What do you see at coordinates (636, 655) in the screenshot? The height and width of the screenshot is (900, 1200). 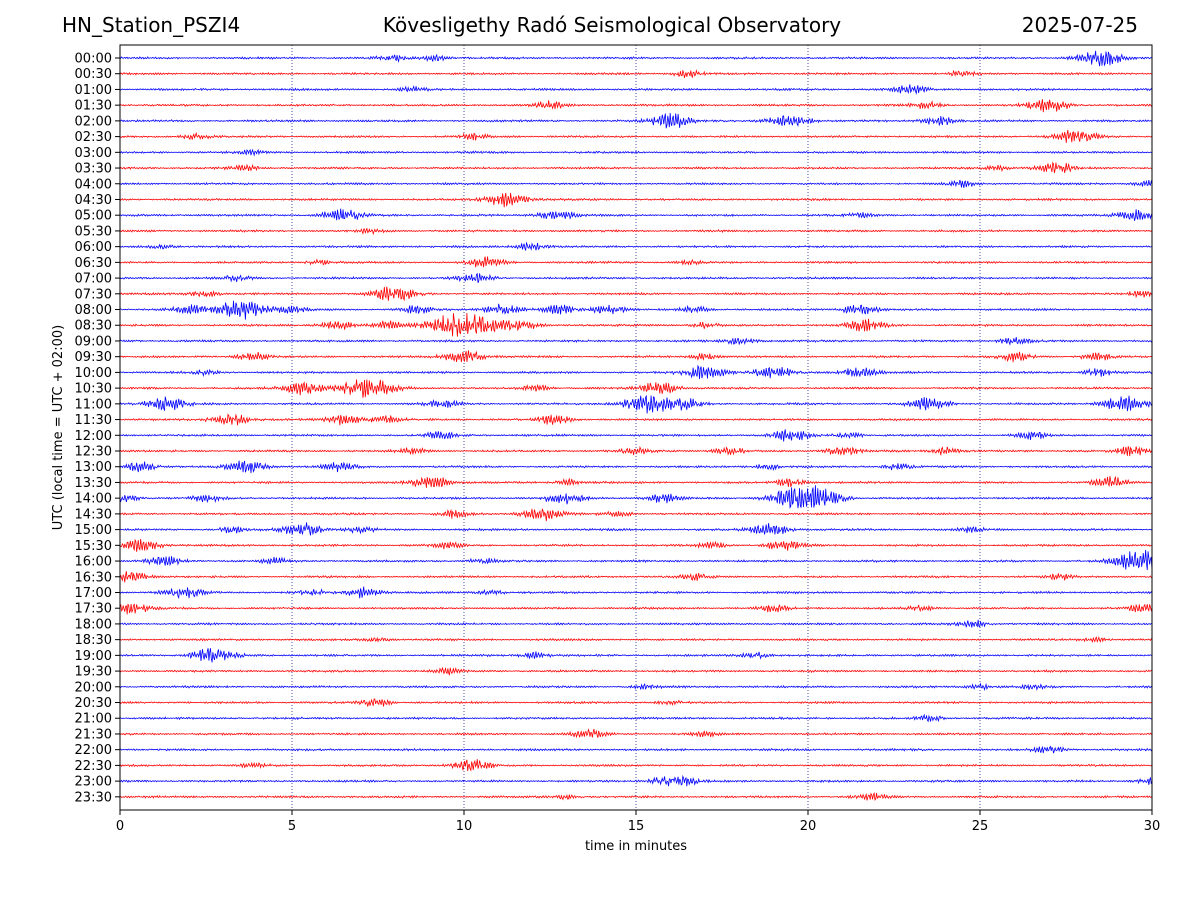 I see `trace-1900` at bounding box center [636, 655].